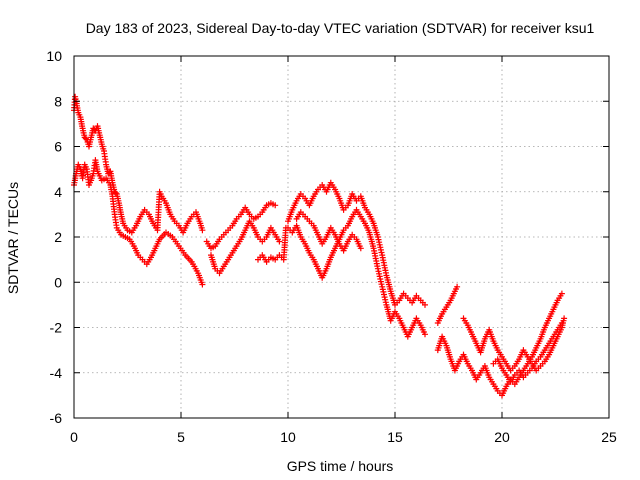  I want to click on x-axis-label: GPS time / hours, so click(340, 466).